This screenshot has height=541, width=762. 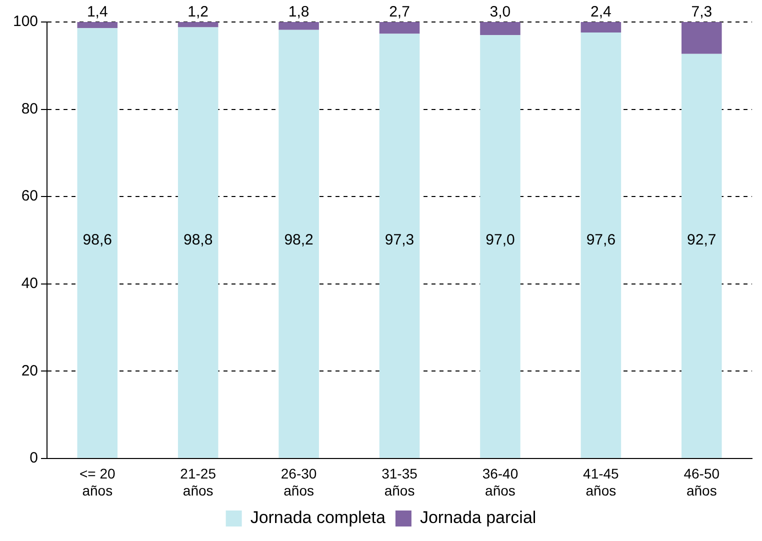 I want to click on data-label: 98,2, so click(x=299, y=239).